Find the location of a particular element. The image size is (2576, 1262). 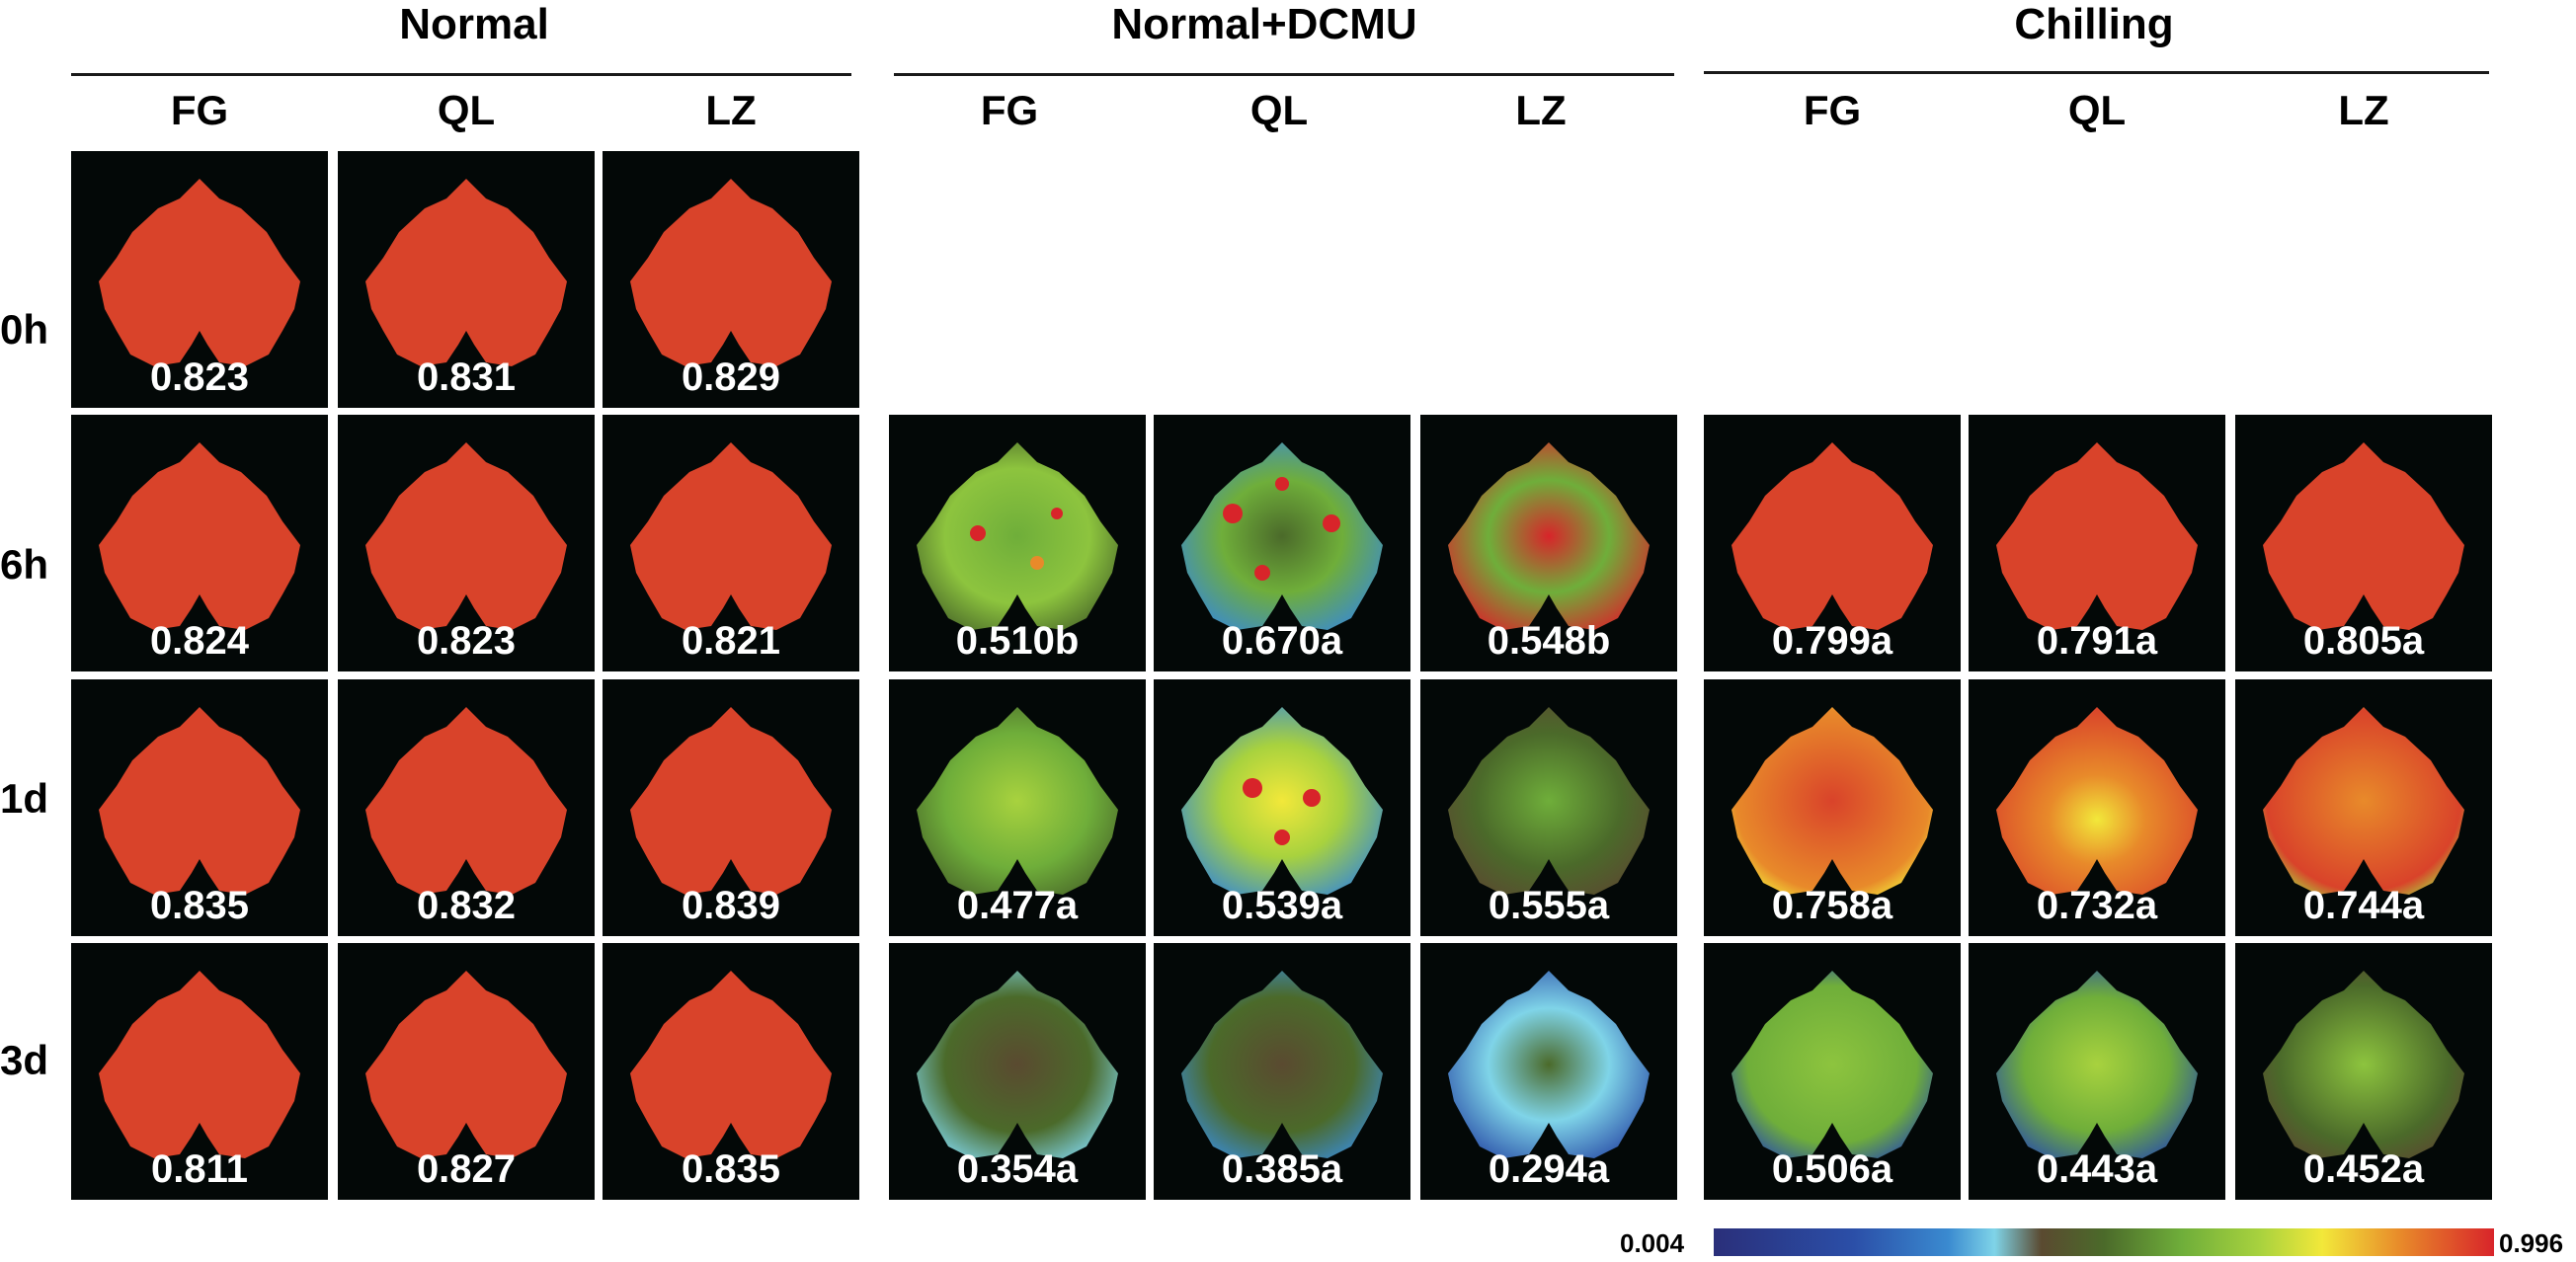

panel-normal-0h-lz: 0.829 is located at coordinates (731, 279).